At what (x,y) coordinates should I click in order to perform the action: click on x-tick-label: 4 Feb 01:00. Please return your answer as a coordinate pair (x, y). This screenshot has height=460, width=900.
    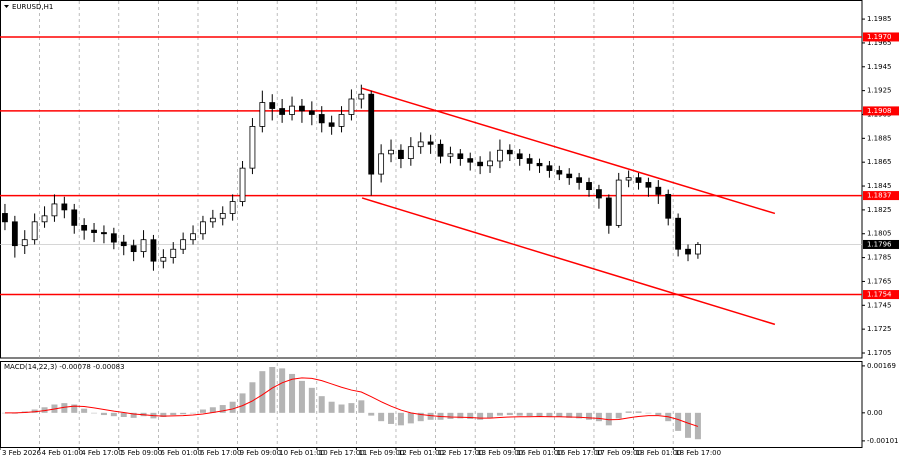
    Looking at the image, I should click on (62, 453).